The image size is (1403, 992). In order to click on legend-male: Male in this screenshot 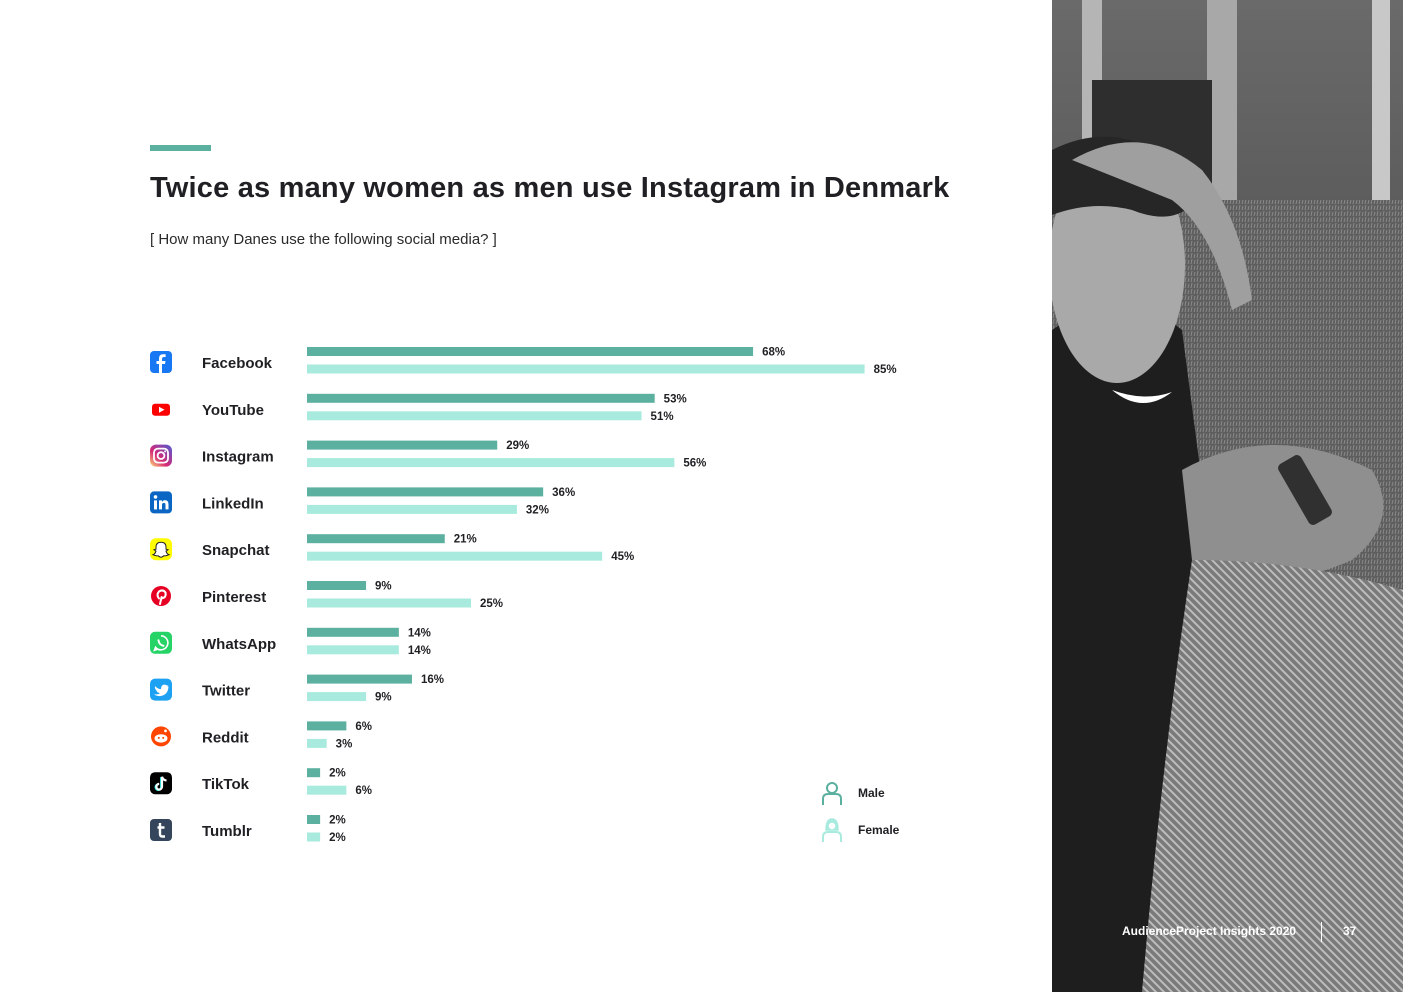, I will do `click(852, 793)`.